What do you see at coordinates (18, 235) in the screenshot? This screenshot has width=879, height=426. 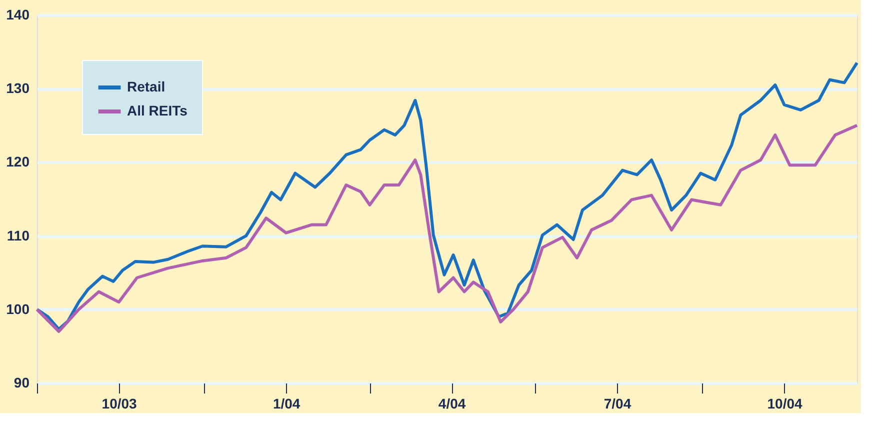 I see `y-tick-label: 110` at bounding box center [18, 235].